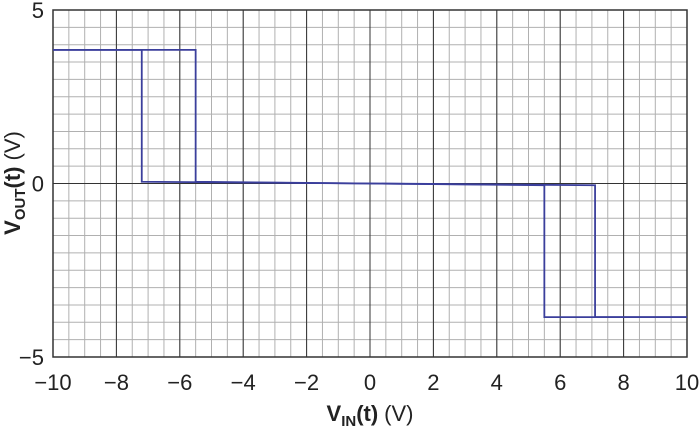 The width and height of the screenshot is (700, 434). I want to click on xlabel-arg: (t), so click(367, 413).